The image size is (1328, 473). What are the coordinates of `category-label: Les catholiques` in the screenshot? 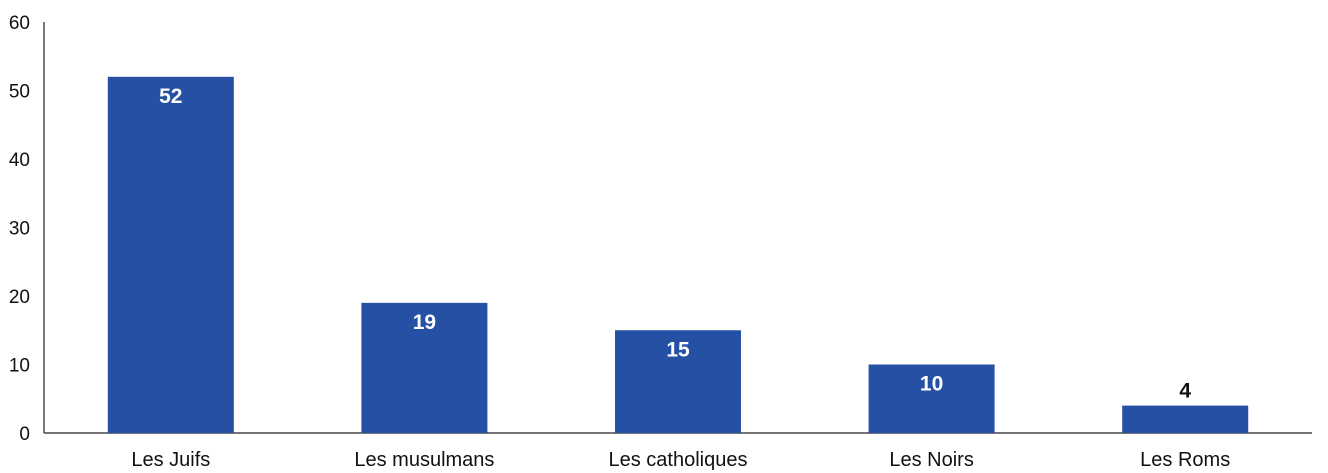 It's located at (678, 460).